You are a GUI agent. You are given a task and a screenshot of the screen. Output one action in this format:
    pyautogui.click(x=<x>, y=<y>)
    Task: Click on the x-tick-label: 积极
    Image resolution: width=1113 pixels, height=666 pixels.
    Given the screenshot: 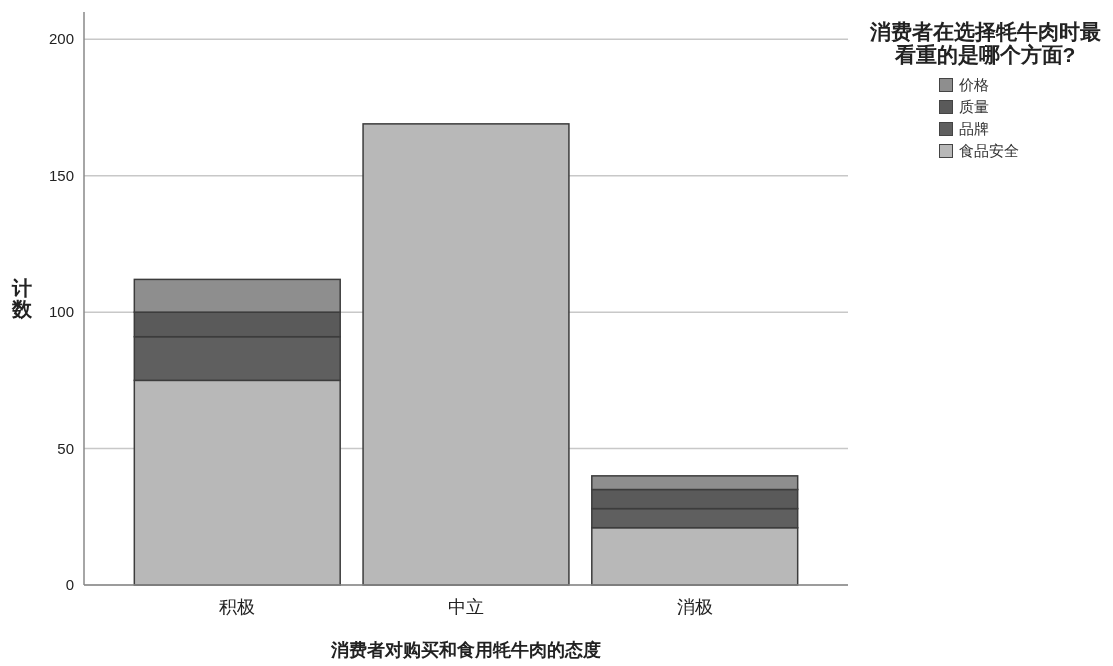 What is the action you would take?
    pyautogui.click(x=237, y=607)
    